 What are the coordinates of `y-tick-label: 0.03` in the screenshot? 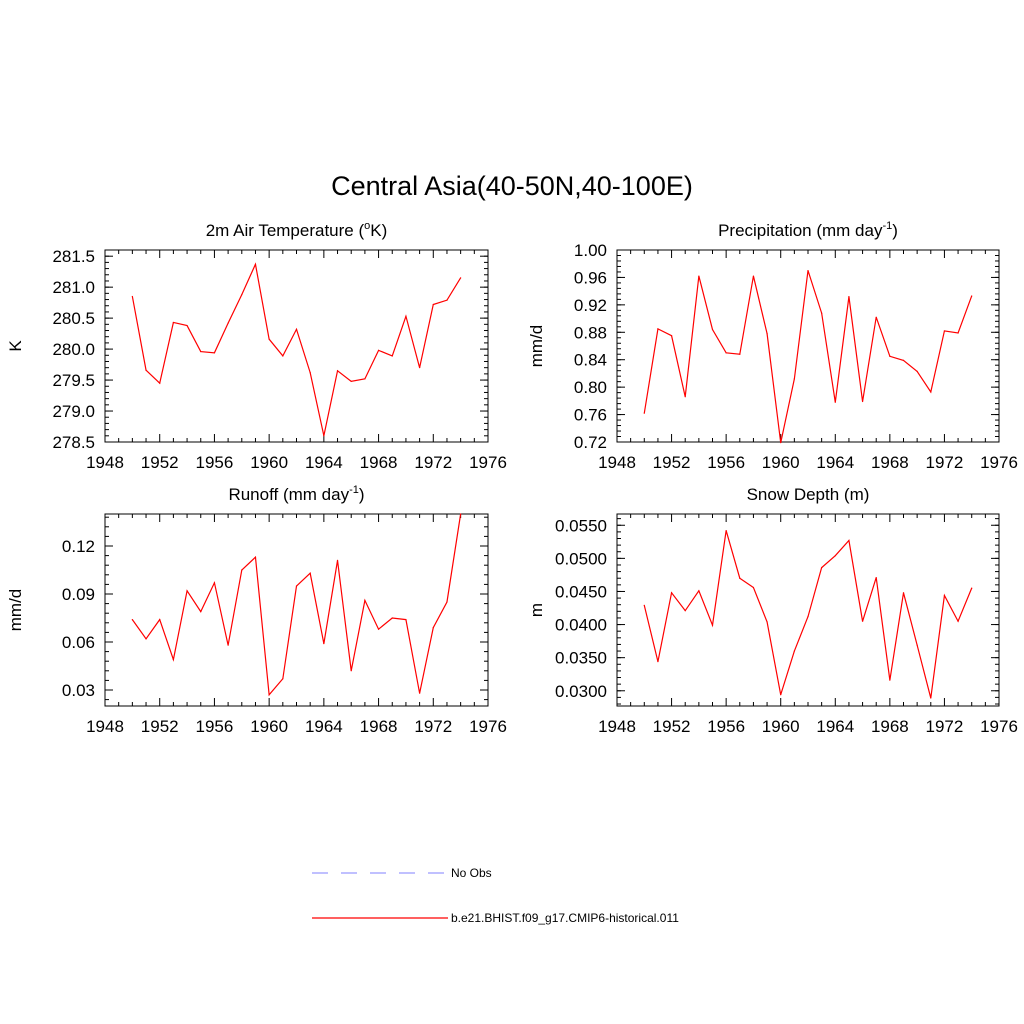 It's located at (78, 690).